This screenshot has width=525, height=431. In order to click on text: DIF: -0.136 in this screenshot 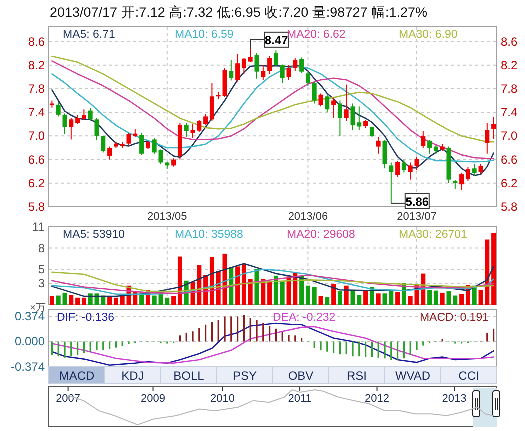, I will do `click(86, 318)`.